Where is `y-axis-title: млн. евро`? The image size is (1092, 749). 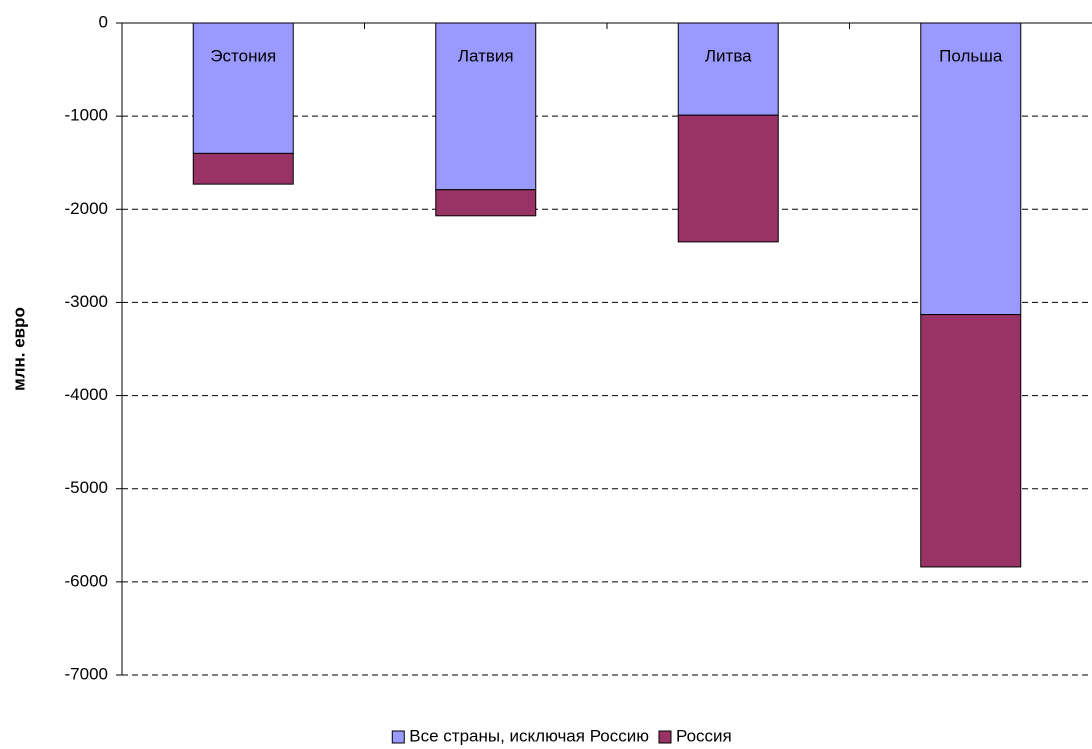
y-axis-title: млн. евро is located at coordinates (18, 349).